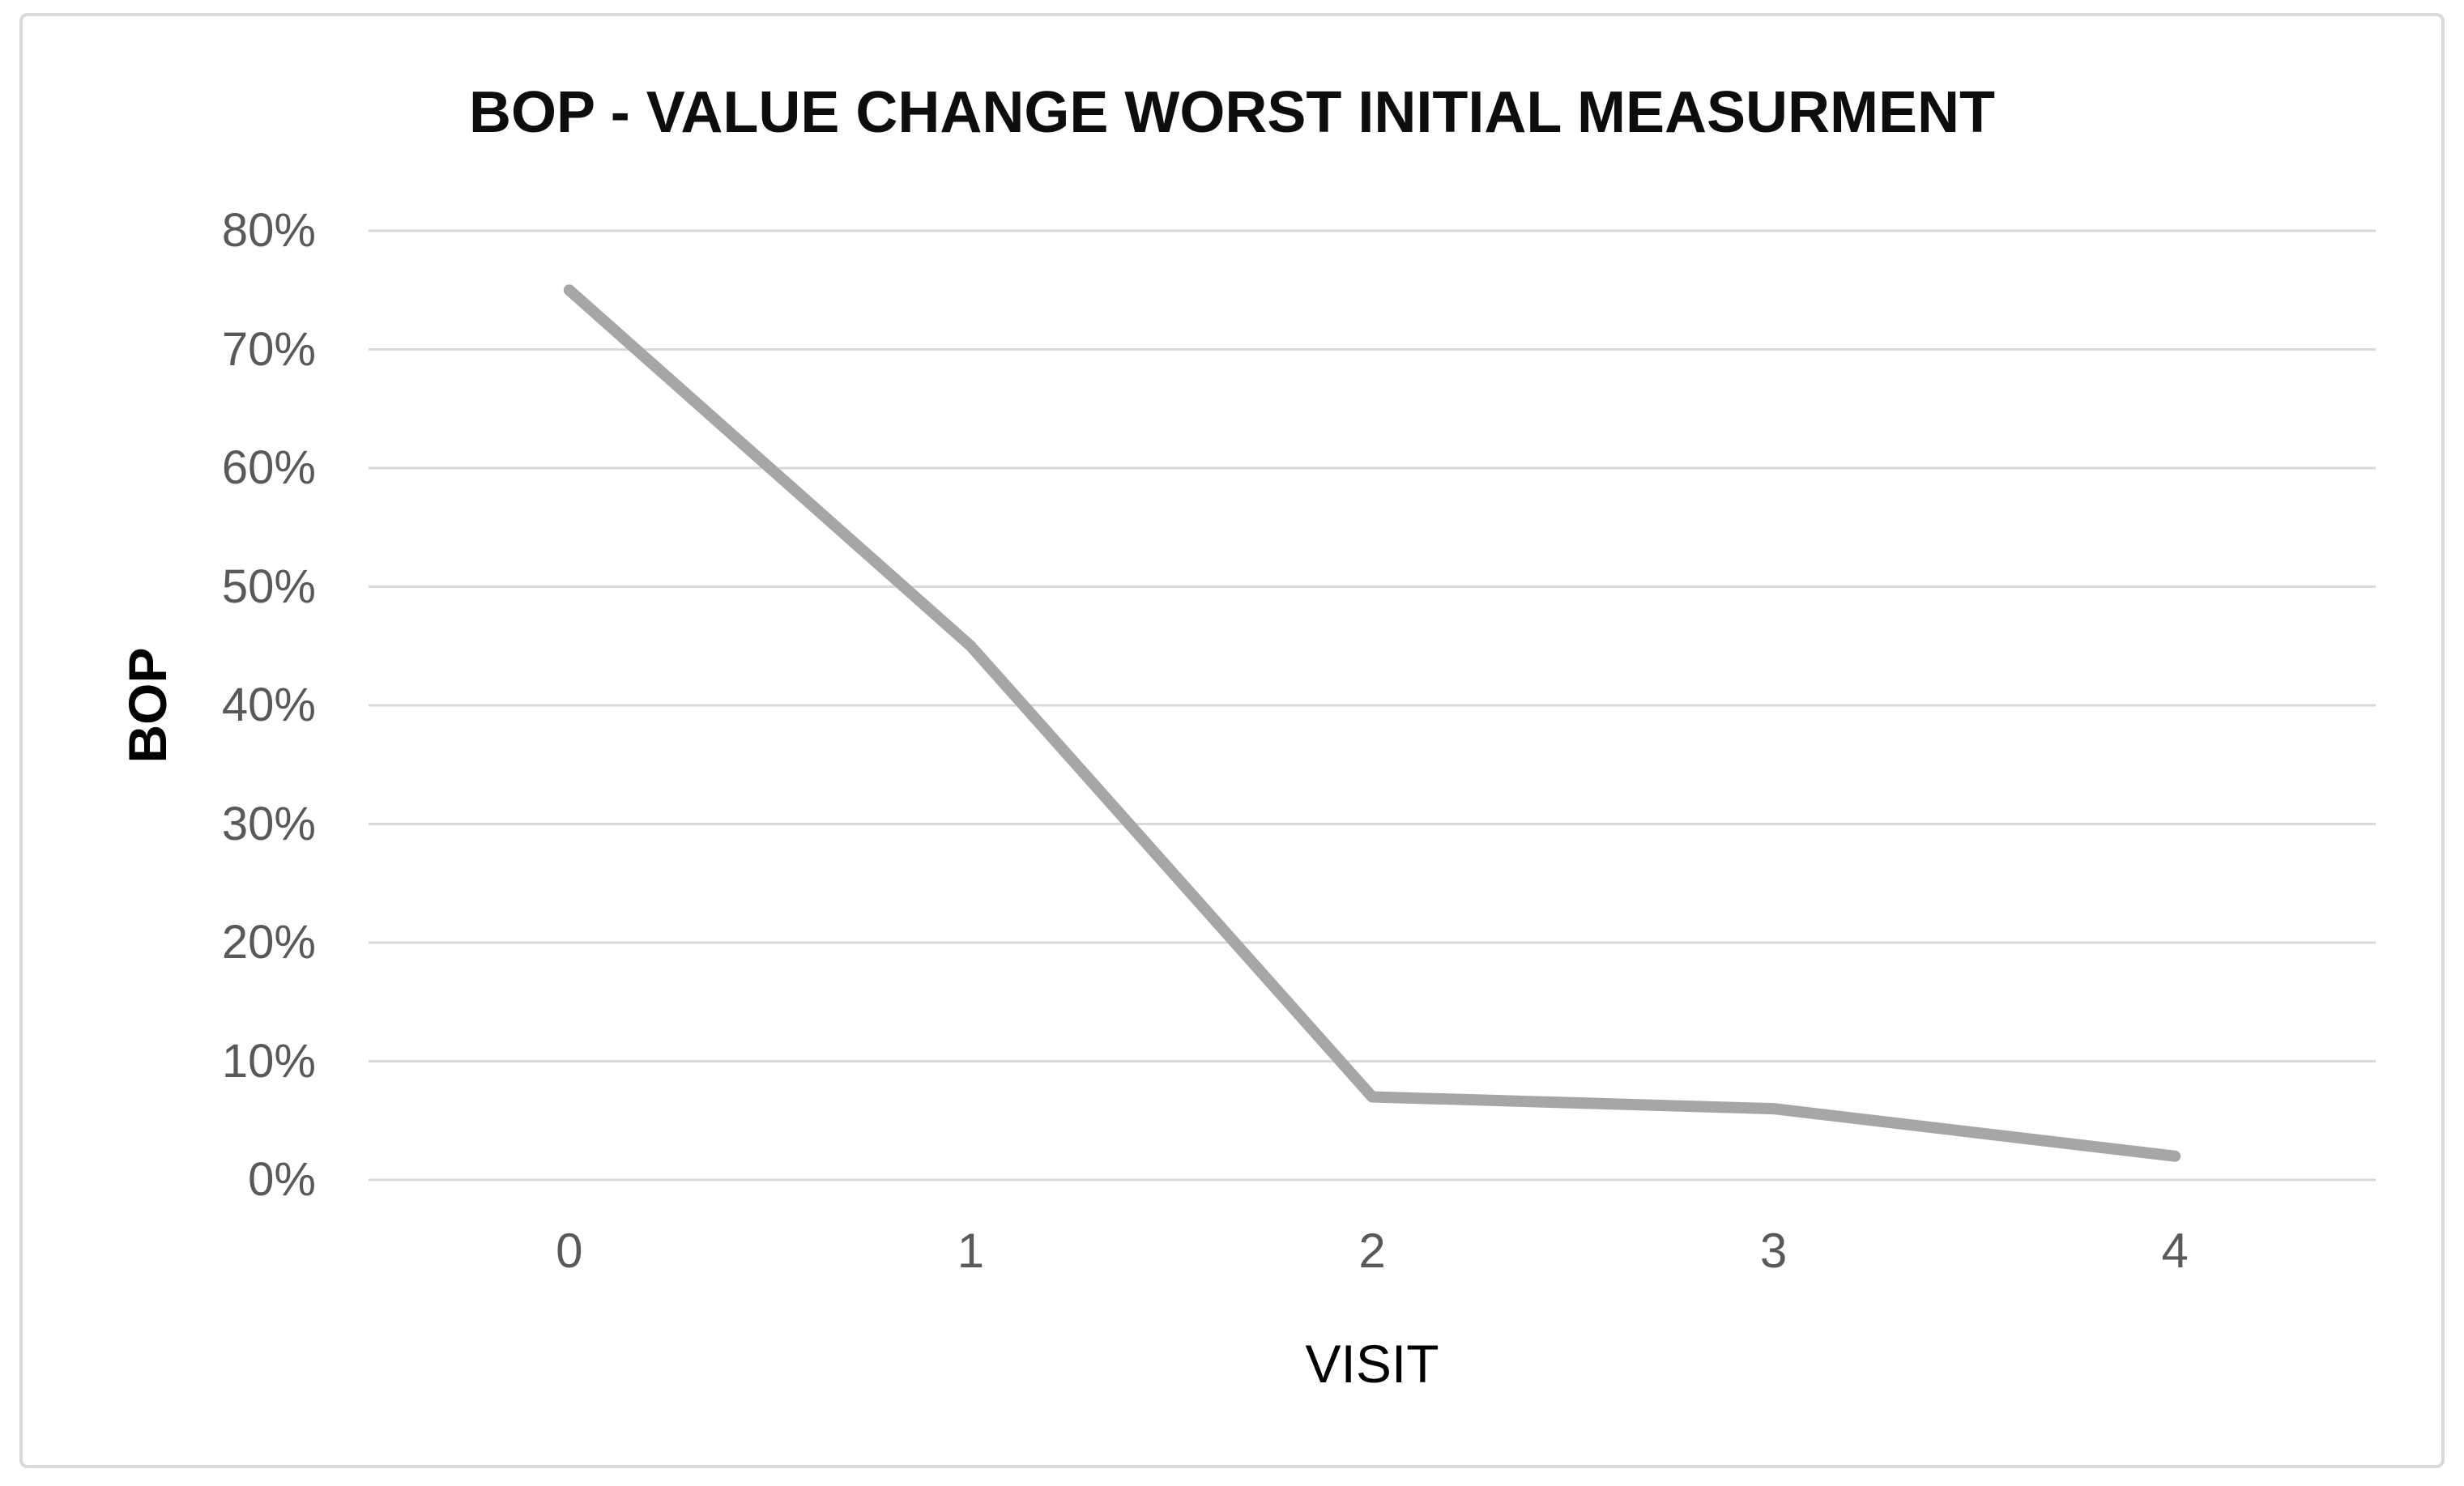 Image resolution: width=2464 pixels, height=1486 pixels. Describe the element at coordinates (2175, 1251) in the screenshot. I see `x-tick-label: 4` at that location.